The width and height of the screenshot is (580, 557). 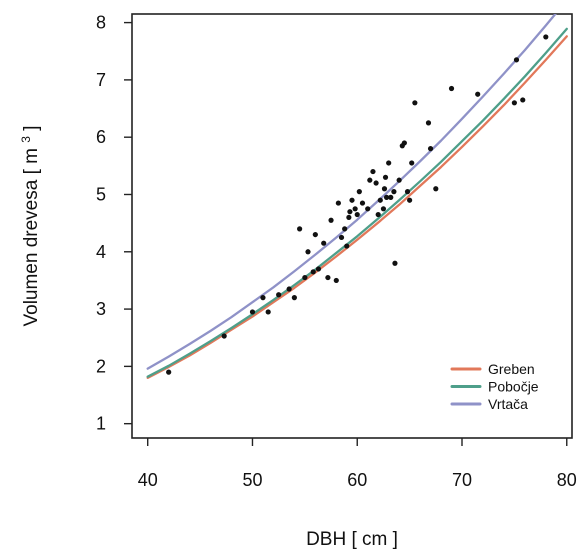 What do you see at coordinates (26, 139) in the screenshot?
I see `y-axis-title-superscript: 3` at bounding box center [26, 139].